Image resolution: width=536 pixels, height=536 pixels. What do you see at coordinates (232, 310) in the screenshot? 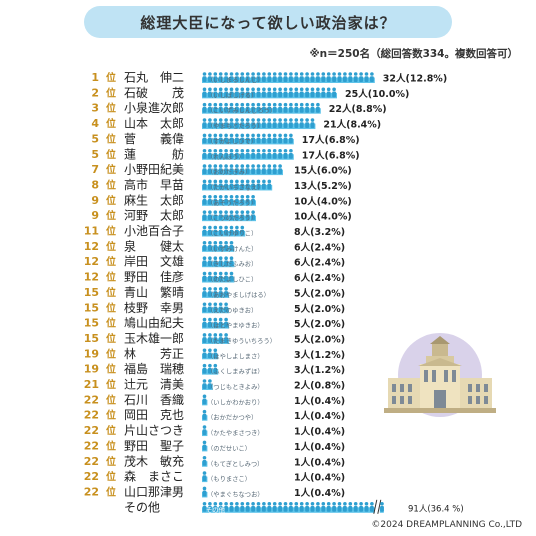
I see `reading-label: （えだのゆきお）` at bounding box center [232, 310].